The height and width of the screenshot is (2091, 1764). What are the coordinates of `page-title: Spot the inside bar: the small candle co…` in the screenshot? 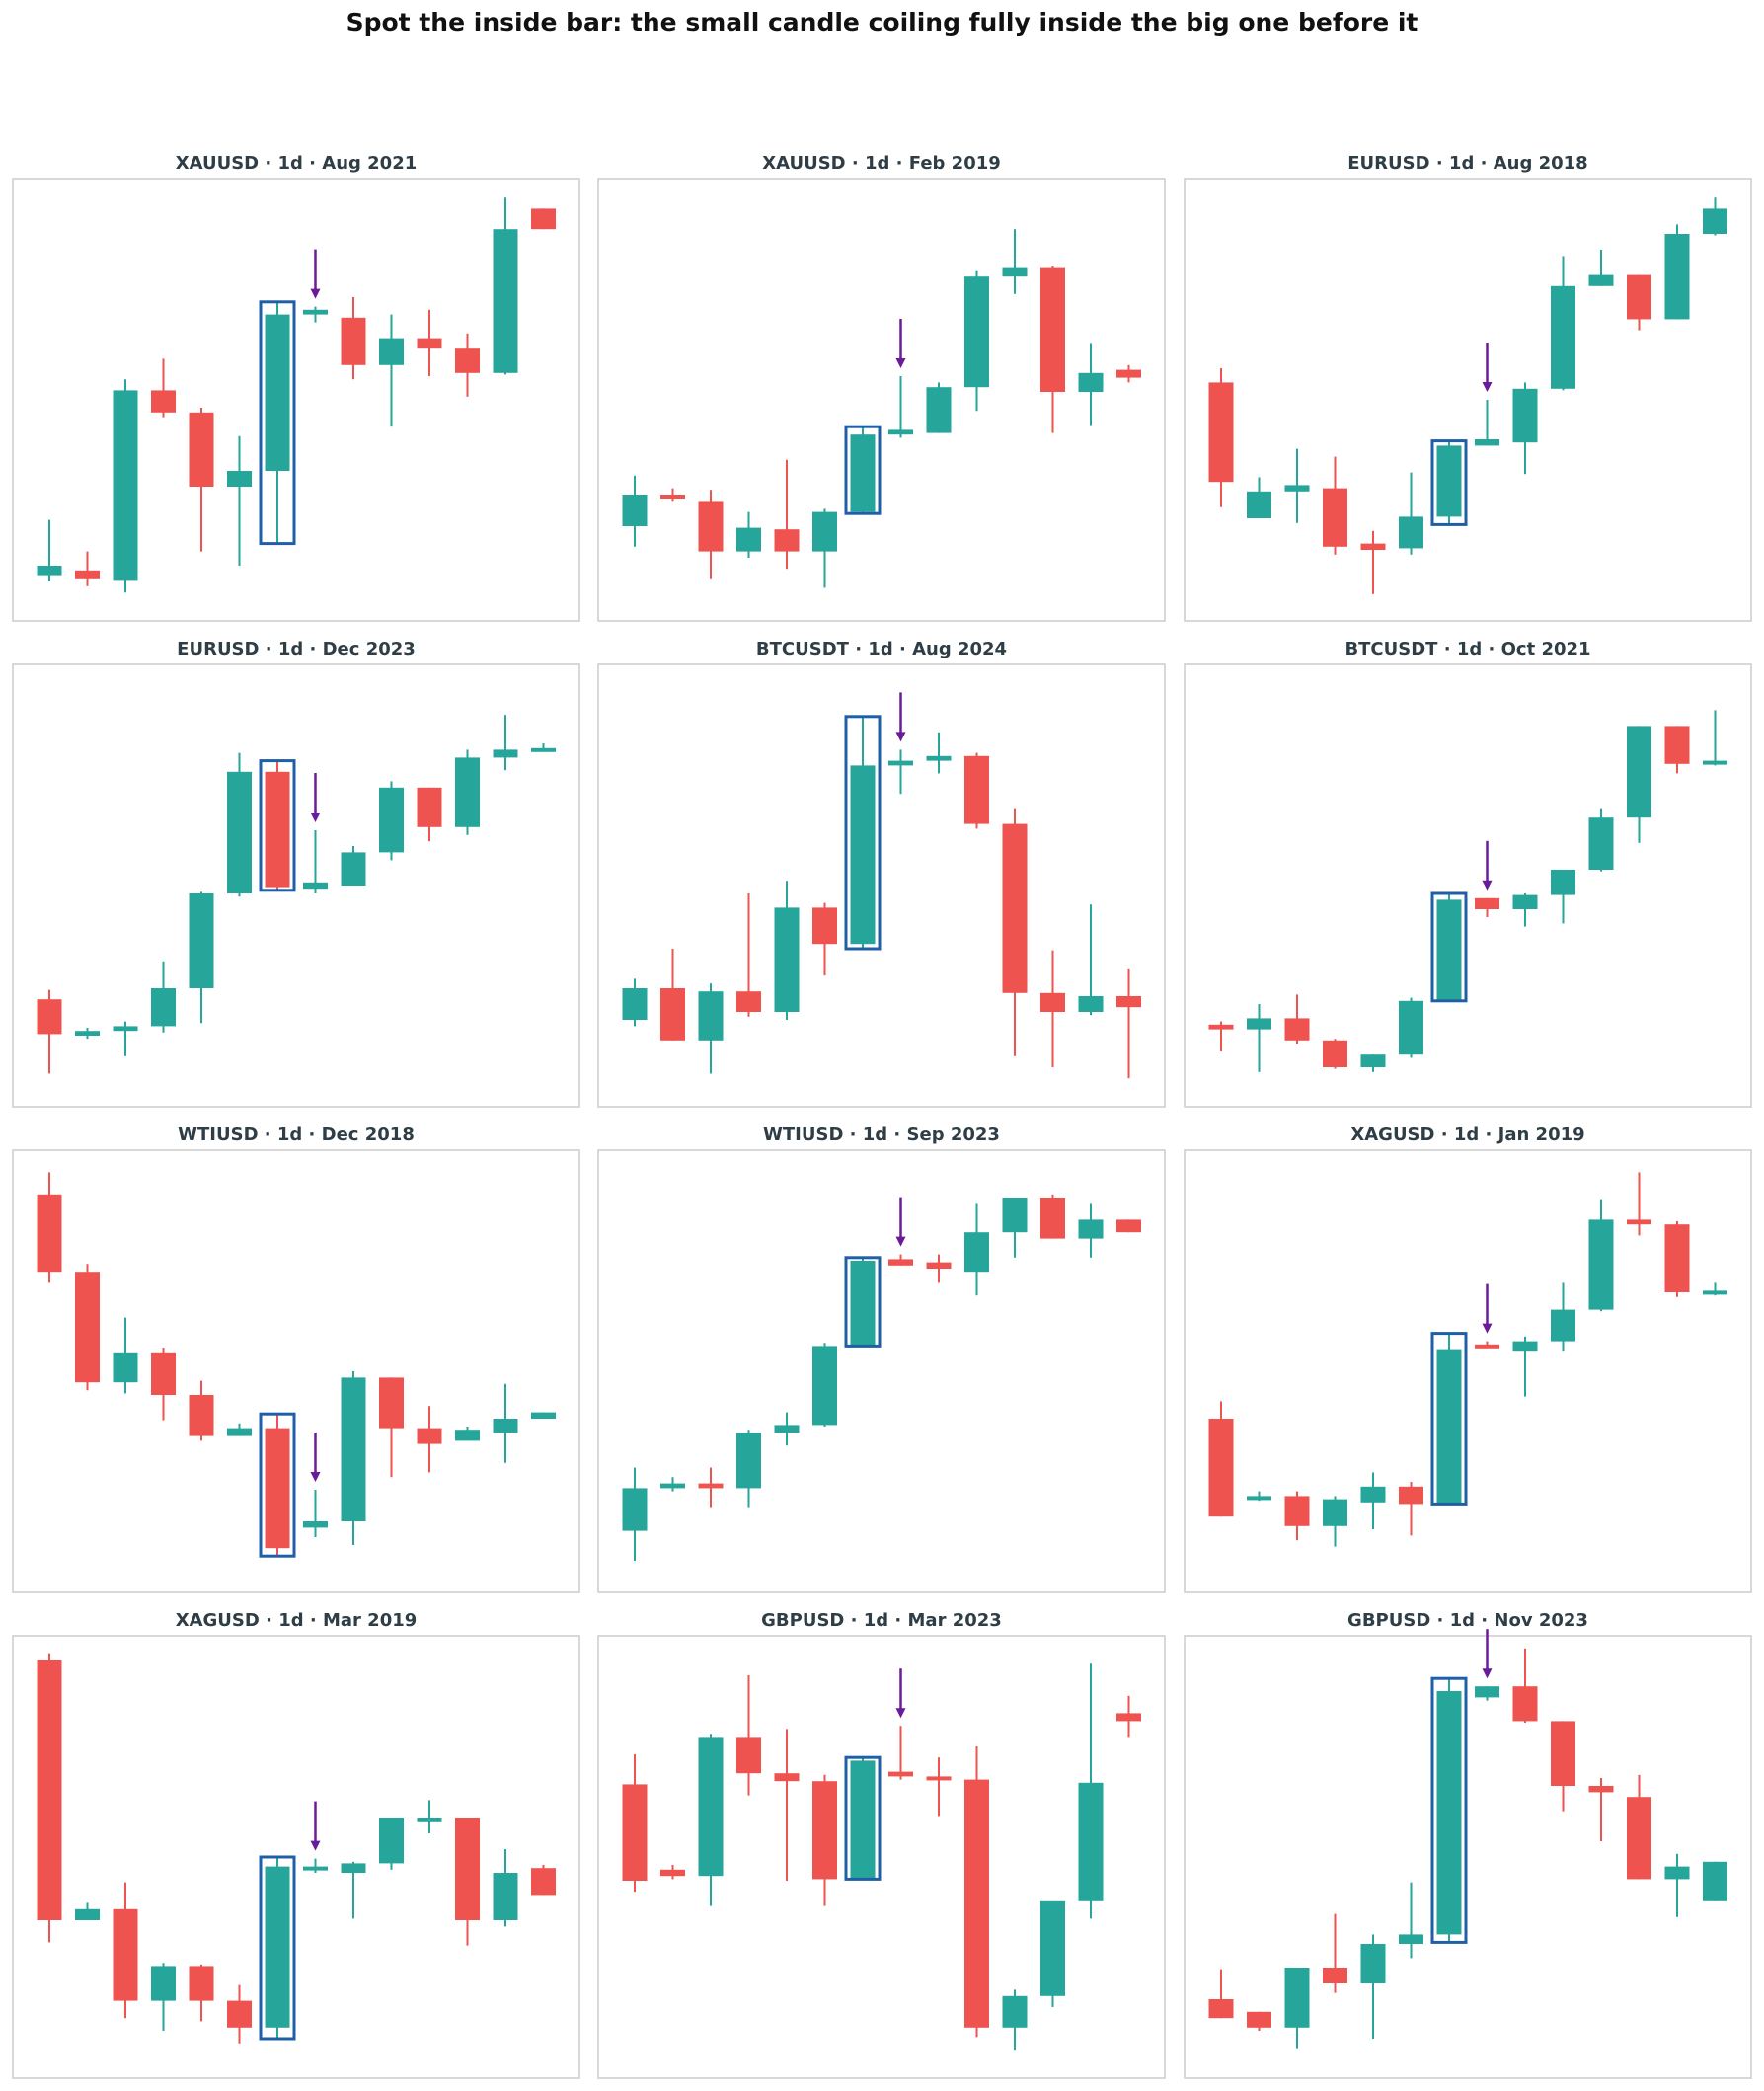 It's located at (882, 23).